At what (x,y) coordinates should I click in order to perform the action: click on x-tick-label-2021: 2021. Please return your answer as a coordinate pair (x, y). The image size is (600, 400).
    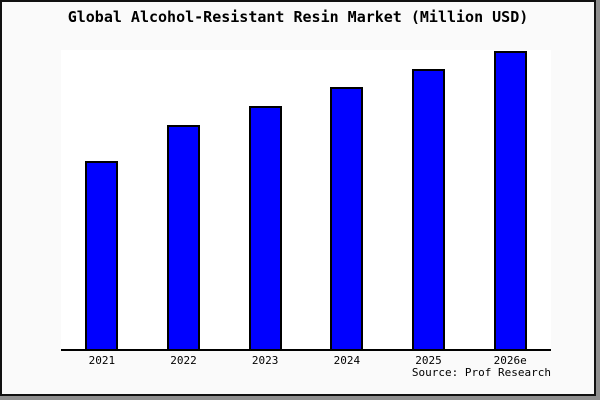
    Looking at the image, I should click on (102, 360).